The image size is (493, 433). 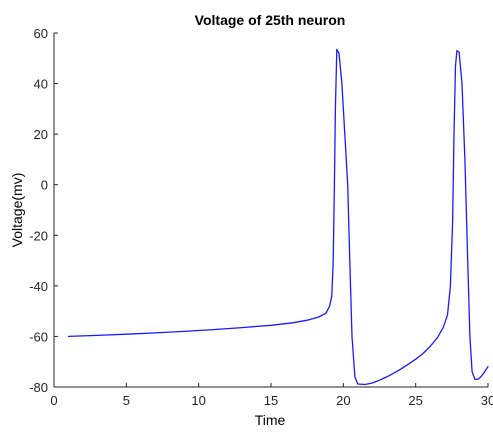 What do you see at coordinates (17, 210) in the screenshot?
I see `y-axis-label: Voltage(mv)` at bounding box center [17, 210].